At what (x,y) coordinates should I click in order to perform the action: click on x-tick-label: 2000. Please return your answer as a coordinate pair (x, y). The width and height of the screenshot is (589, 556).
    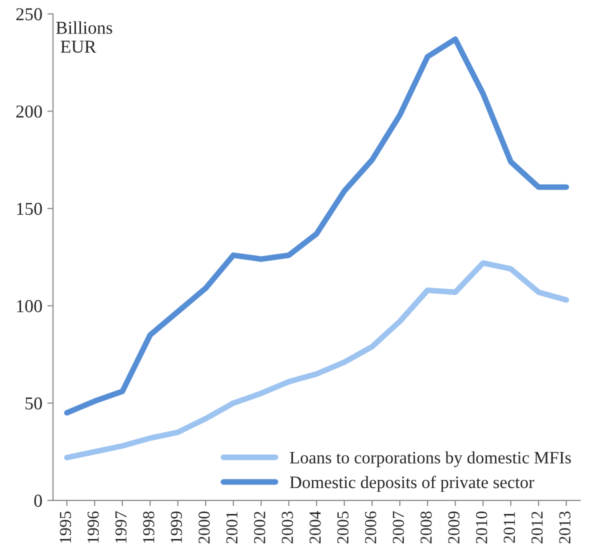
    Looking at the image, I should click on (204, 527).